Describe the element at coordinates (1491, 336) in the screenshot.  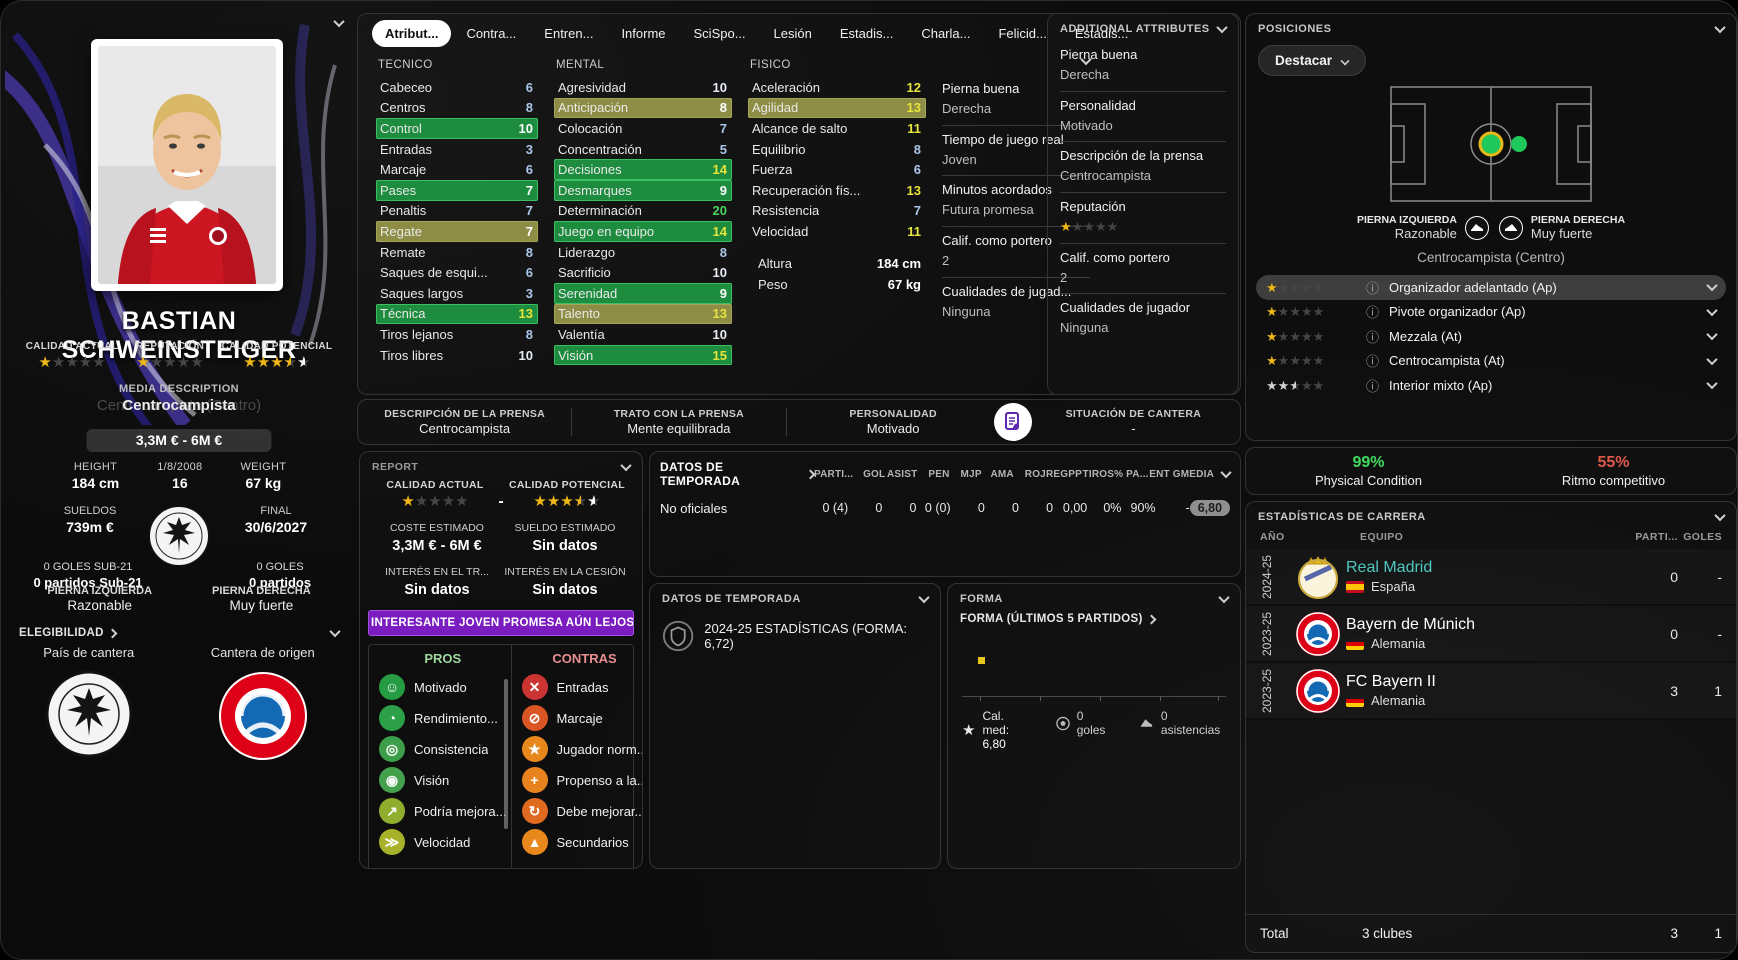
I see `role-row: ★★★★★ ⓘ Mezzala (At)` at that location.